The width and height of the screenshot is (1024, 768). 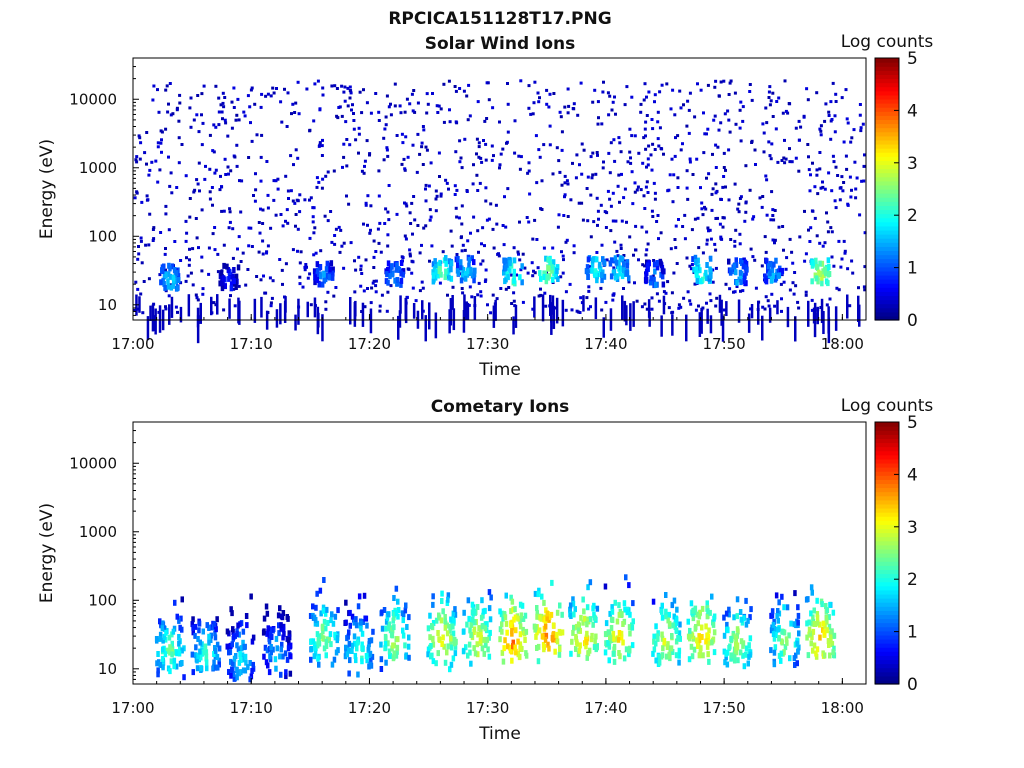 I want to click on x-axis-label-solar-wind: Time, so click(x=499, y=370).